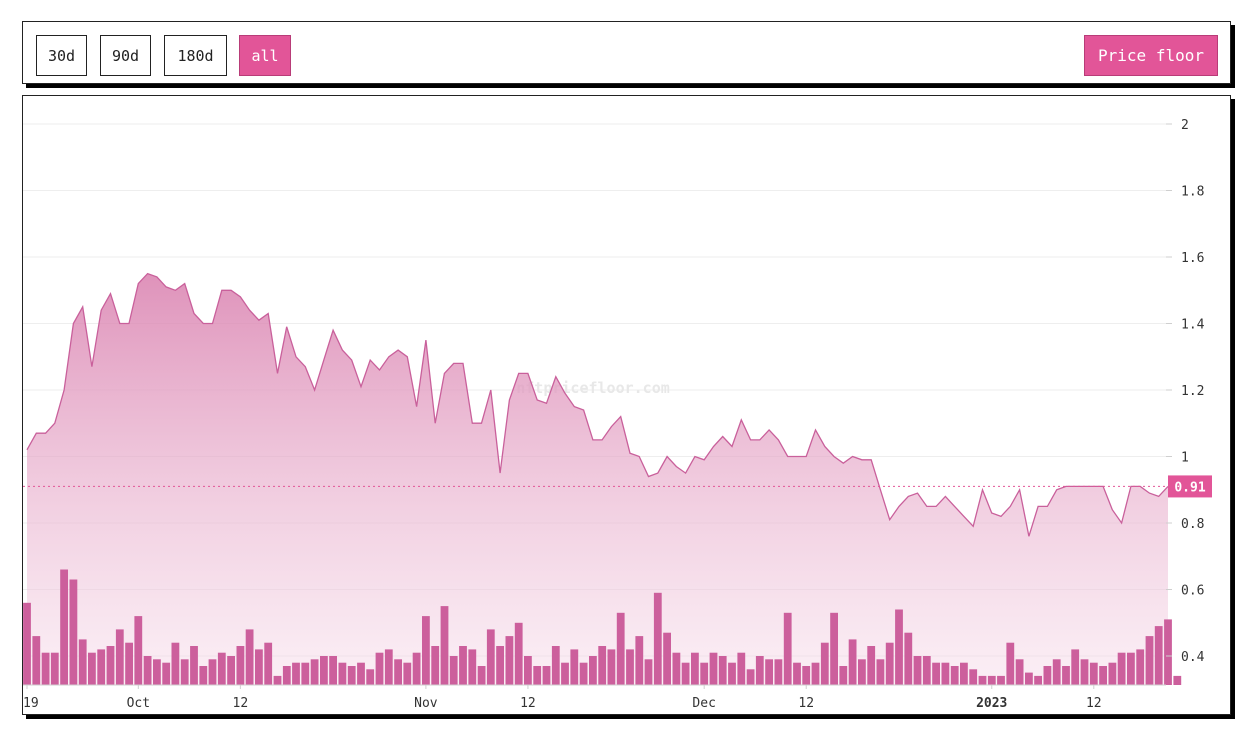 This screenshot has height=733, width=1247. Describe the element at coordinates (265, 55) in the screenshot. I see `range-all-button: all` at that location.